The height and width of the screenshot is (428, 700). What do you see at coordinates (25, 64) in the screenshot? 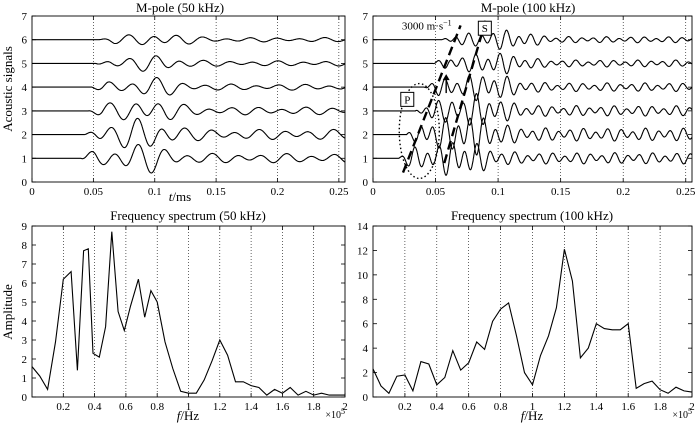
I see `signals-50khz-y-tick-label: 5` at bounding box center [25, 64].